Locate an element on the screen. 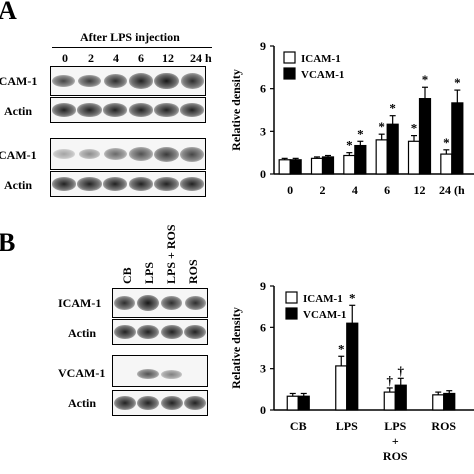  panel-a-timepoint-label: 4 is located at coordinates (116, 58).